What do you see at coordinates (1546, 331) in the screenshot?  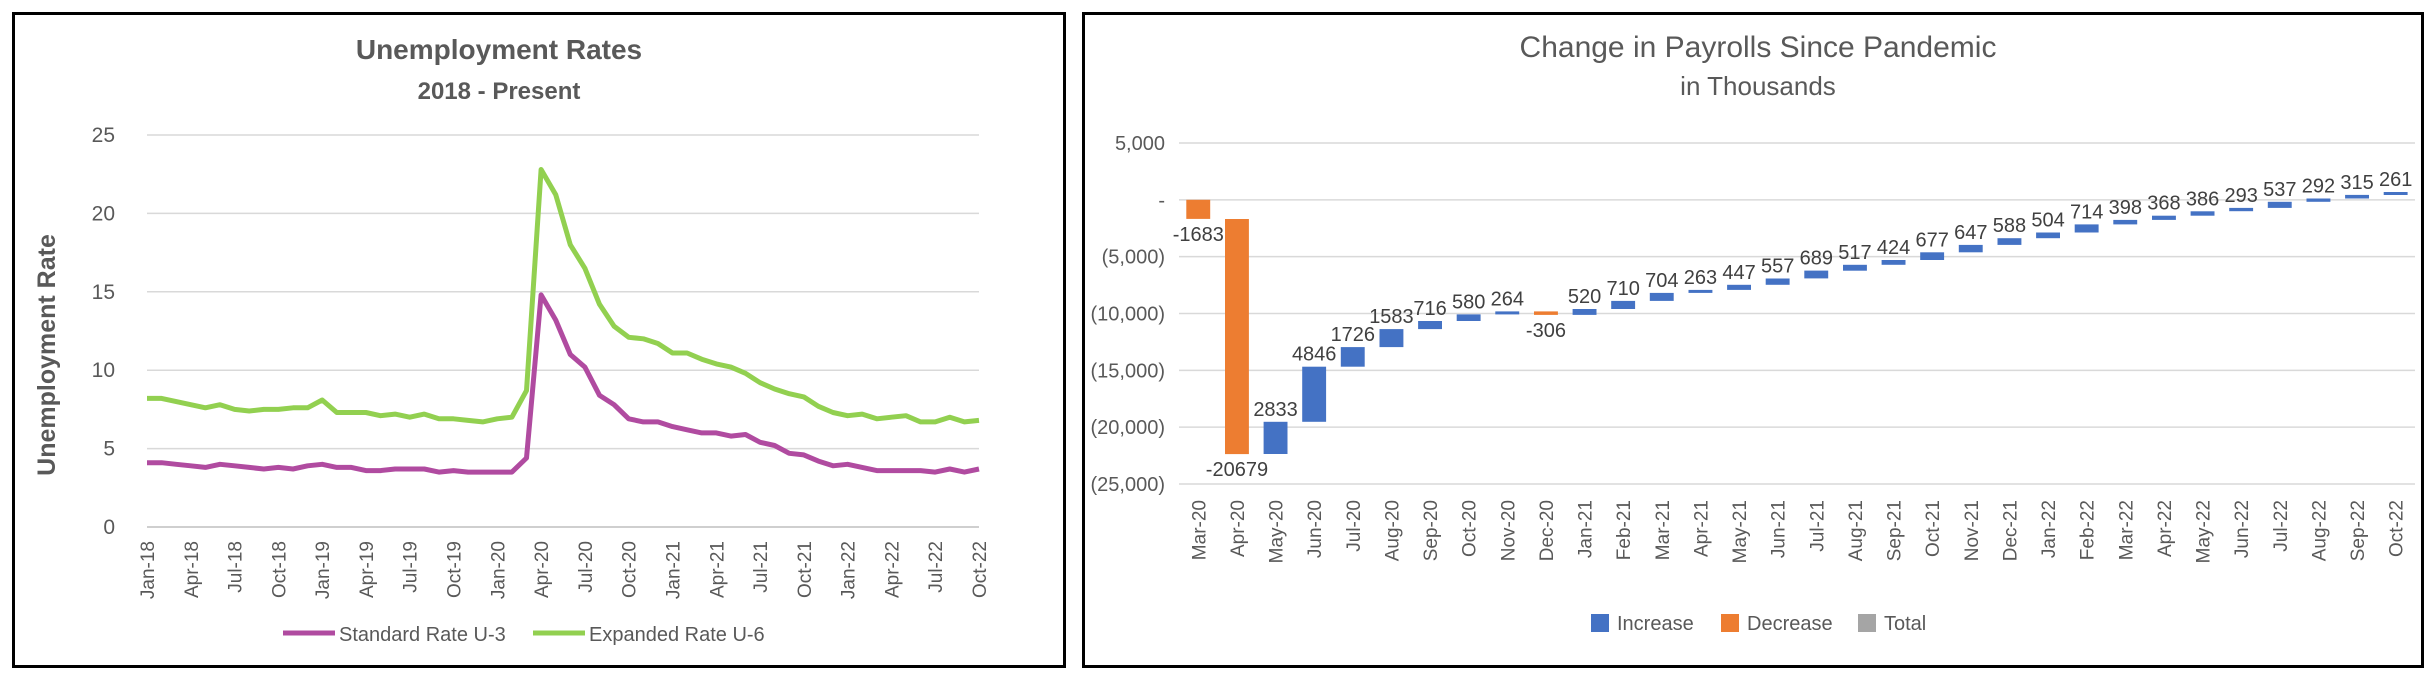 I see `data-label: -306` at bounding box center [1546, 331].